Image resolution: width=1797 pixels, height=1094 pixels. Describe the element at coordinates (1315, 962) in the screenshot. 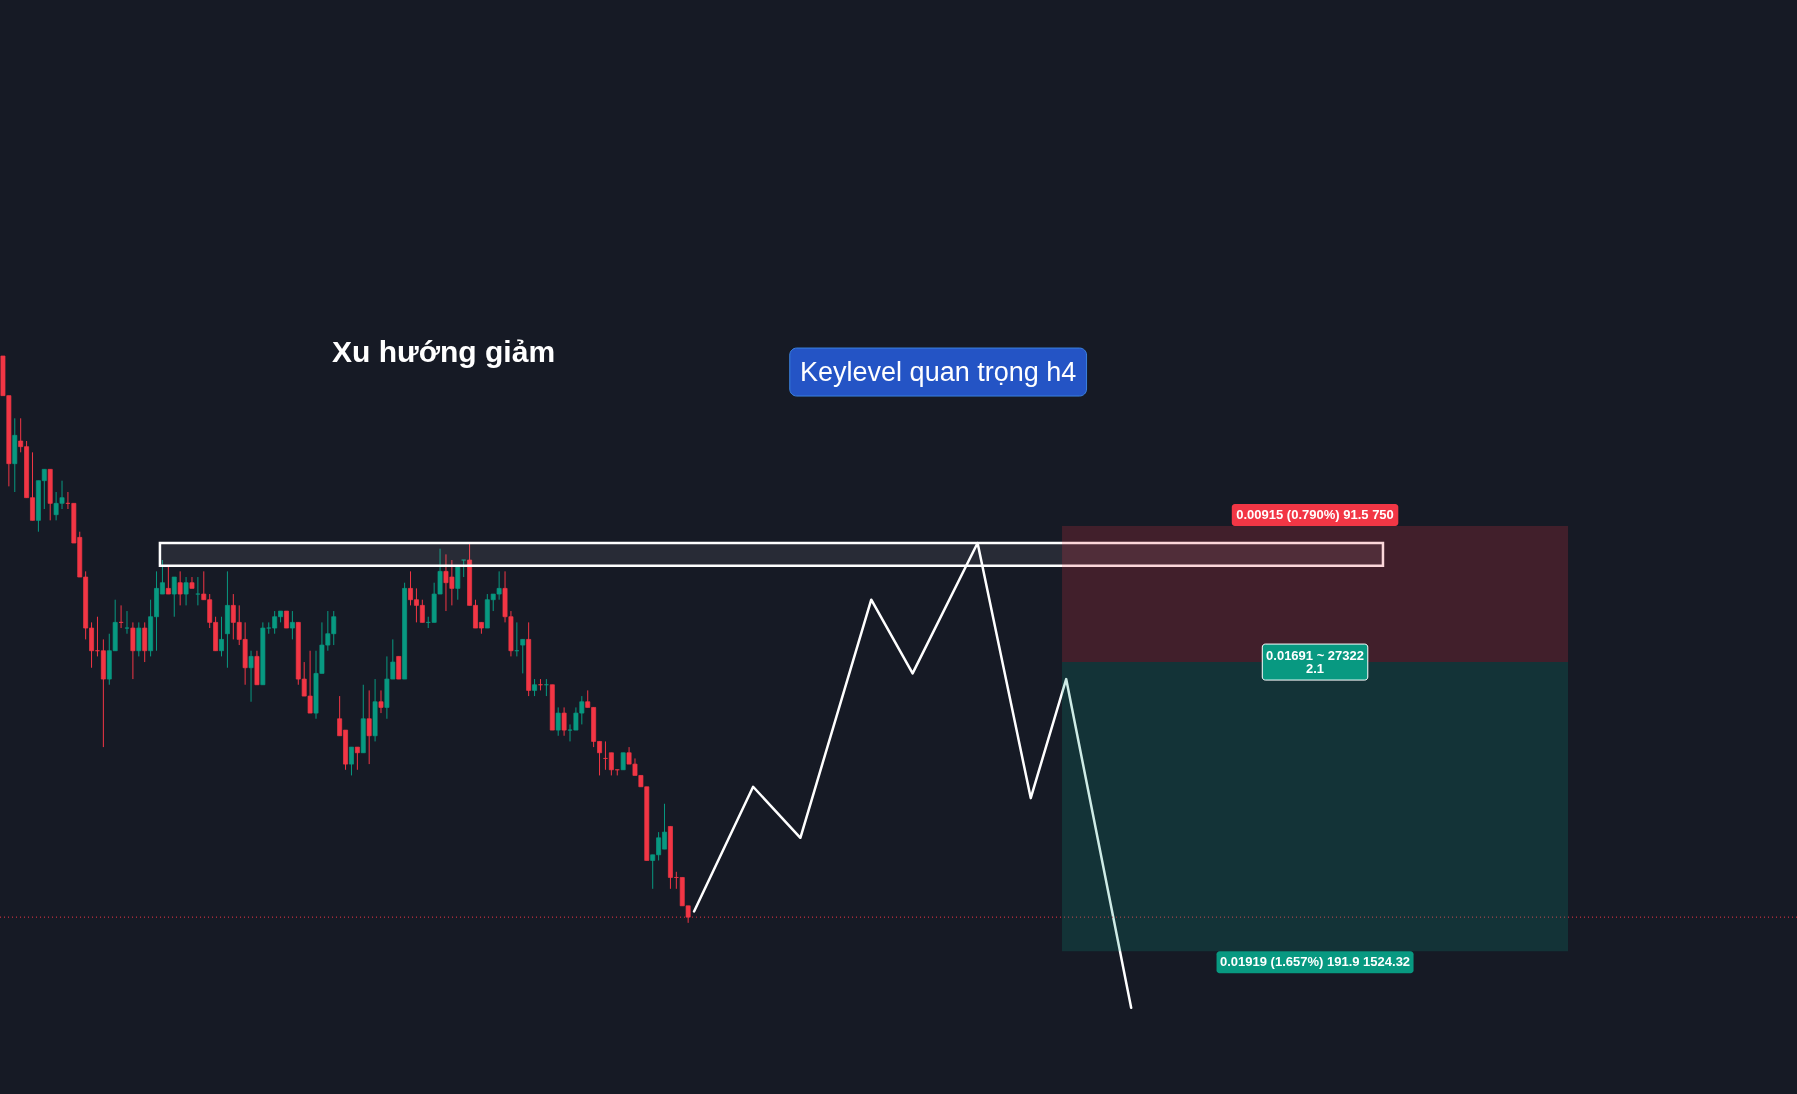

I see `band-label: 0.01919 (1.657%) 191.9 1524.32` at that location.